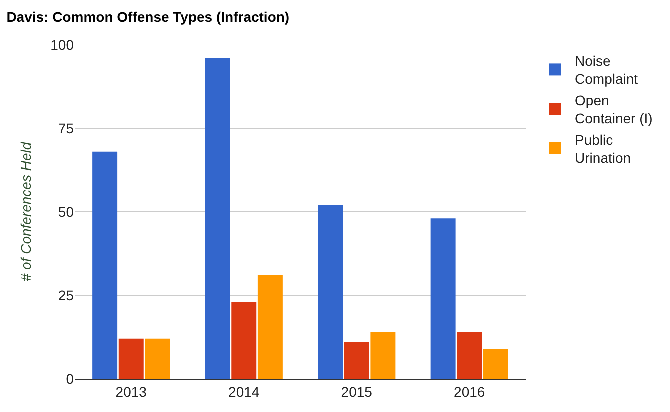  I want to click on legend-label: Noise Complaint, so click(606, 70).